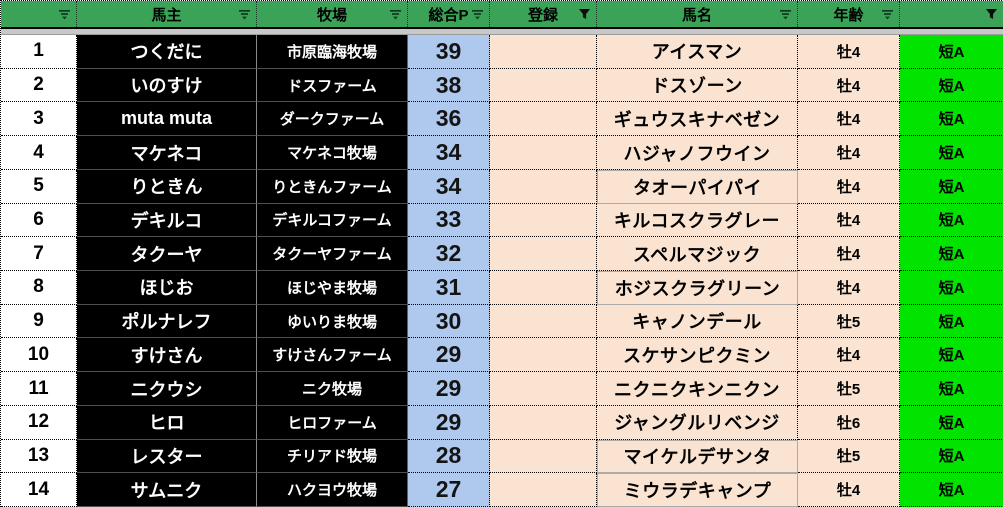  What do you see at coordinates (697, 456) in the screenshot?
I see `horse-name-cell: マイケルデサンタ` at bounding box center [697, 456].